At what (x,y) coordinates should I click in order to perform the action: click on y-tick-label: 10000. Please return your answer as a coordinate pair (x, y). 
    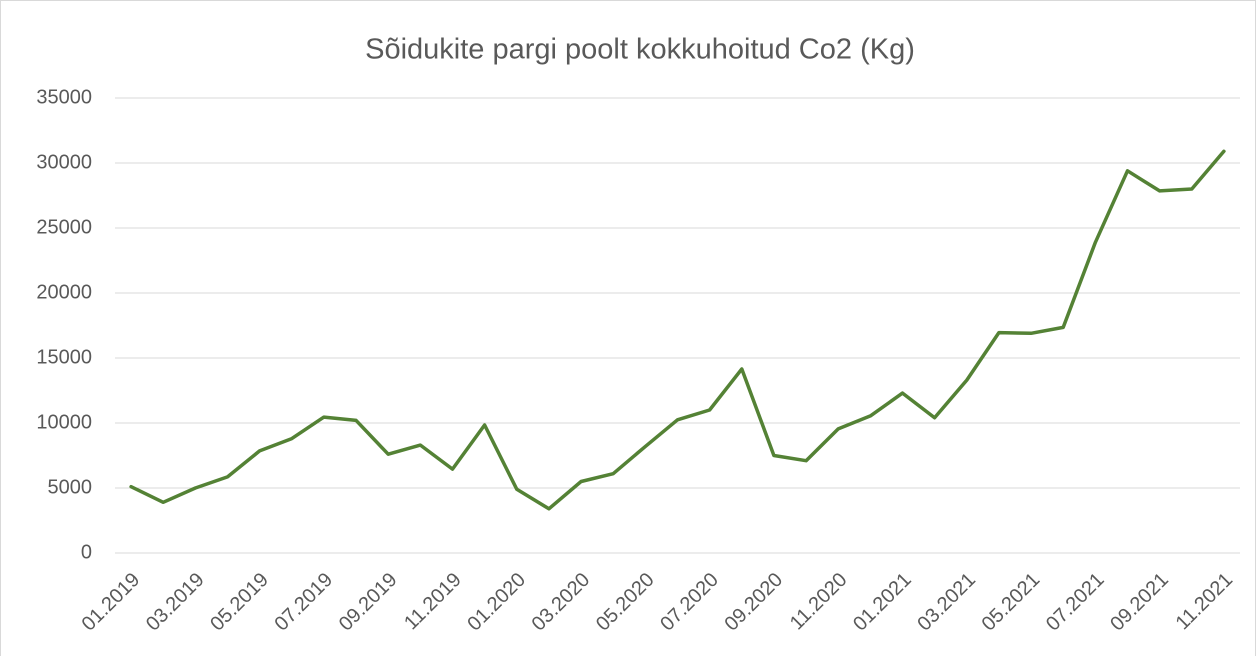
    Looking at the image, I should click on (64, 422).